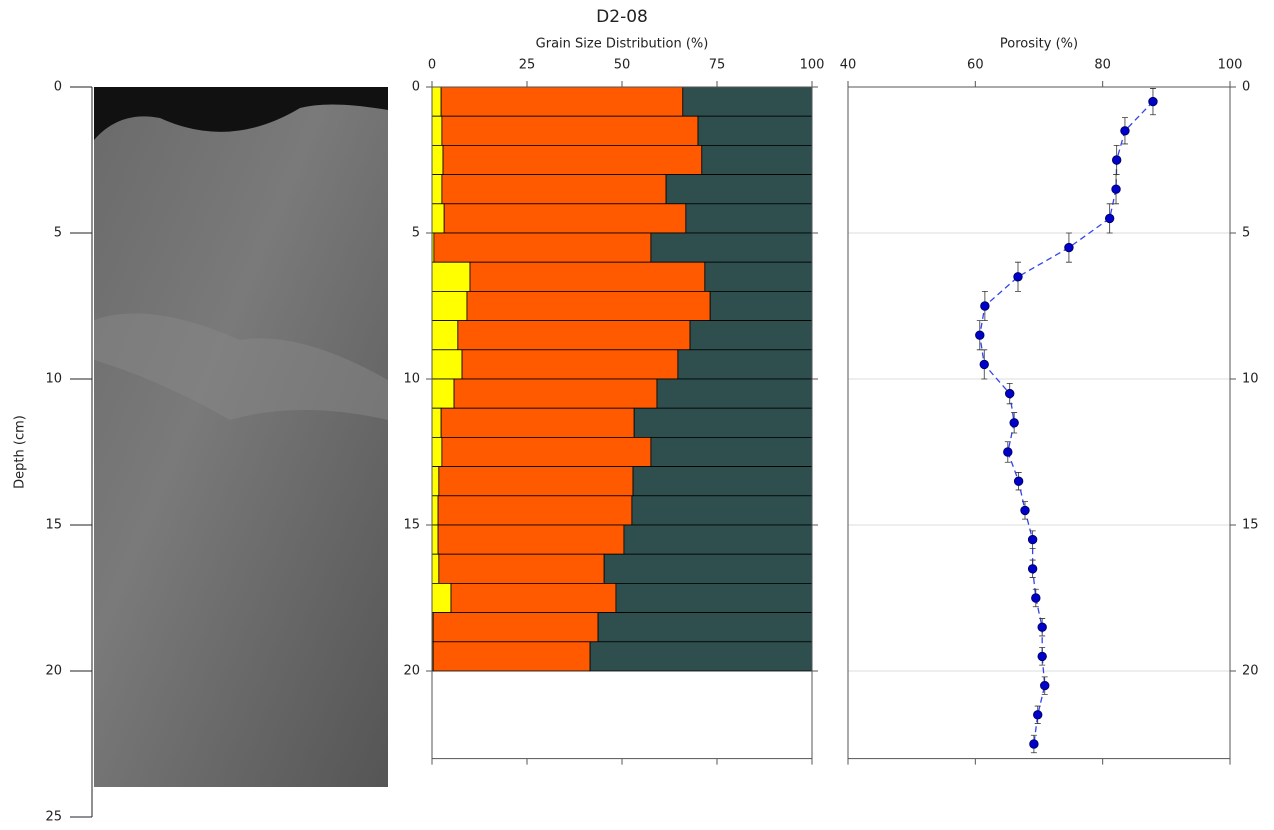 The image size is (1274, 830). What do you see at coordinates (20, 452) in the screenshot?
I see `y-axis-label: Depth (cm)` at bounding box center [20, 452].